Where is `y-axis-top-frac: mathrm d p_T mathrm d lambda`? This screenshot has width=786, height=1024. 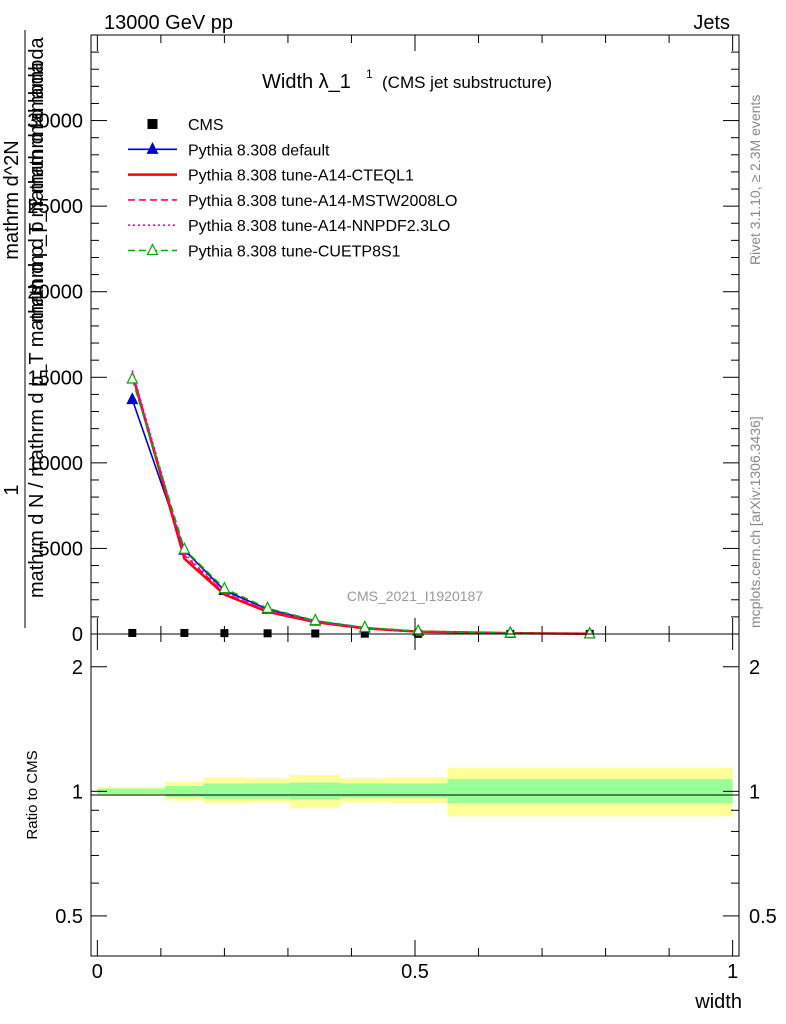 y-axis-top-frac: mathrm d p_T mathrm d lambda is located at coordinates (37, 179).